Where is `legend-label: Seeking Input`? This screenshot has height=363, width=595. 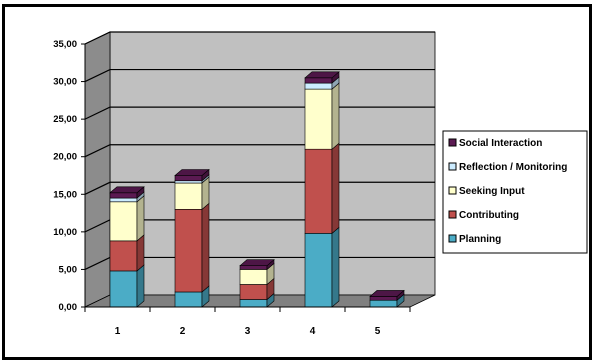
legend-label: Seeking Input is located at coordinates (492, 191).